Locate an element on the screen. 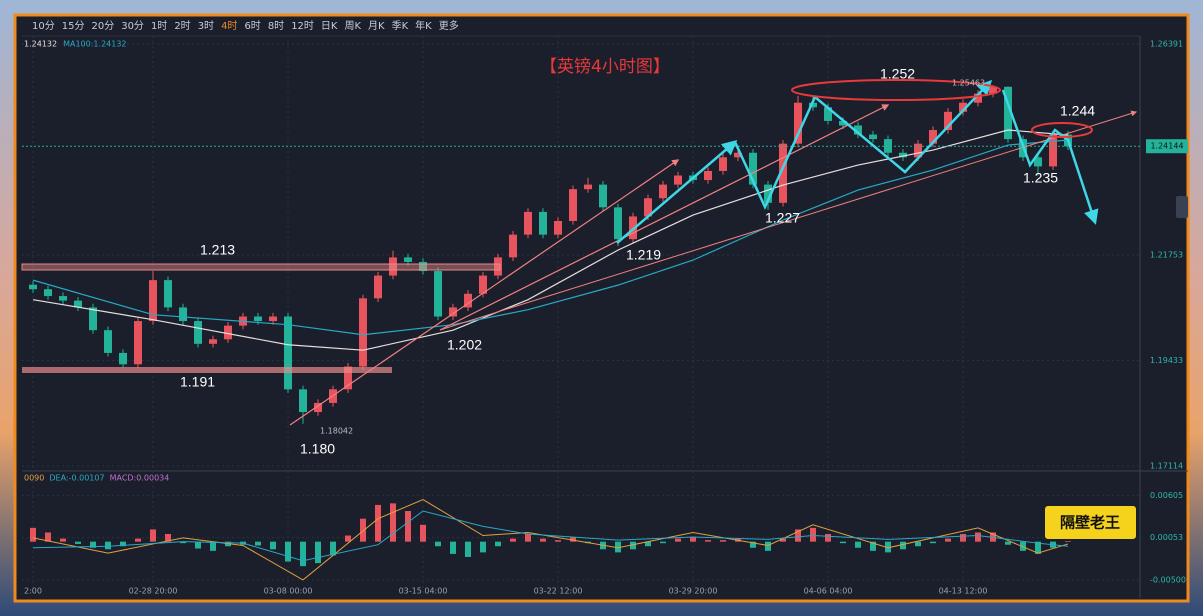  y-tick-label: 1.17114 is located at coordinates (1166, 466).